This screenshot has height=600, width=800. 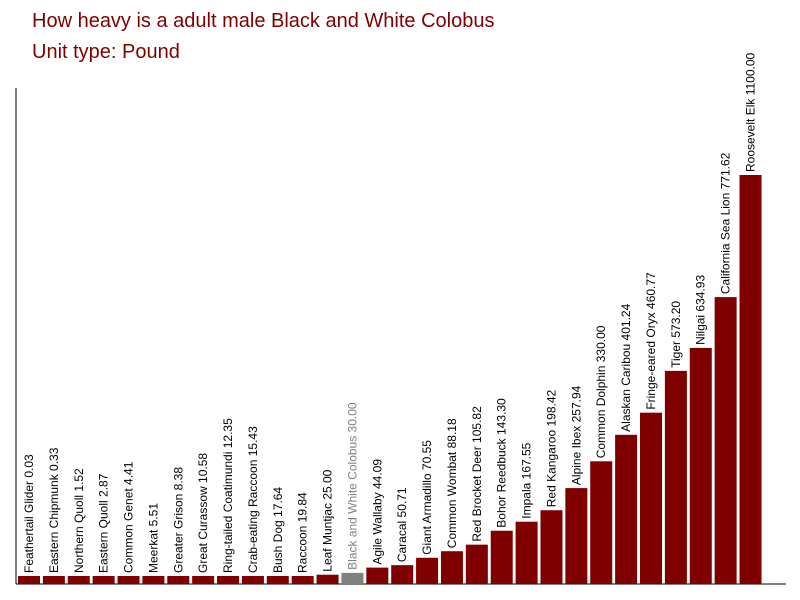 What do you see at coordinates (576, 435) in the screenshot?
I see `bar-label: Alpine Ibex 257.94` at bounding box center [576, 435].